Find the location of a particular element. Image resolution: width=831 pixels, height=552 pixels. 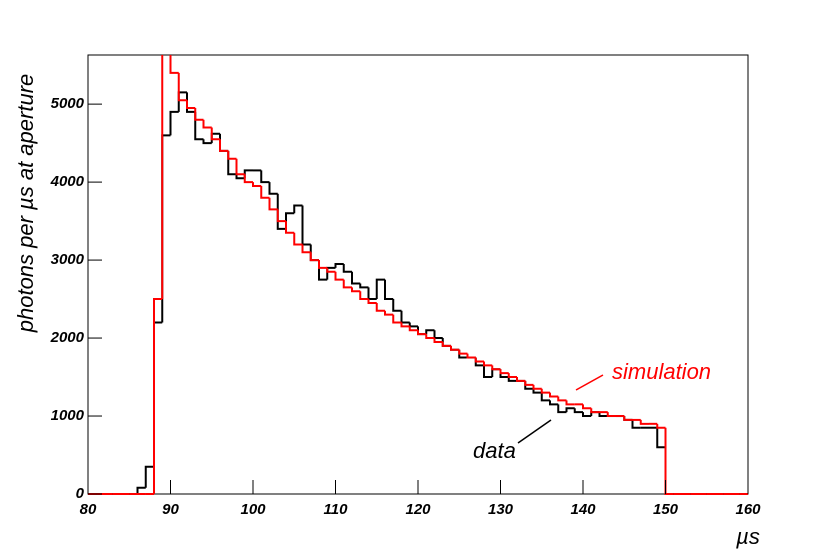

x-tick-label: 150 is located at coordinates (666, 509).